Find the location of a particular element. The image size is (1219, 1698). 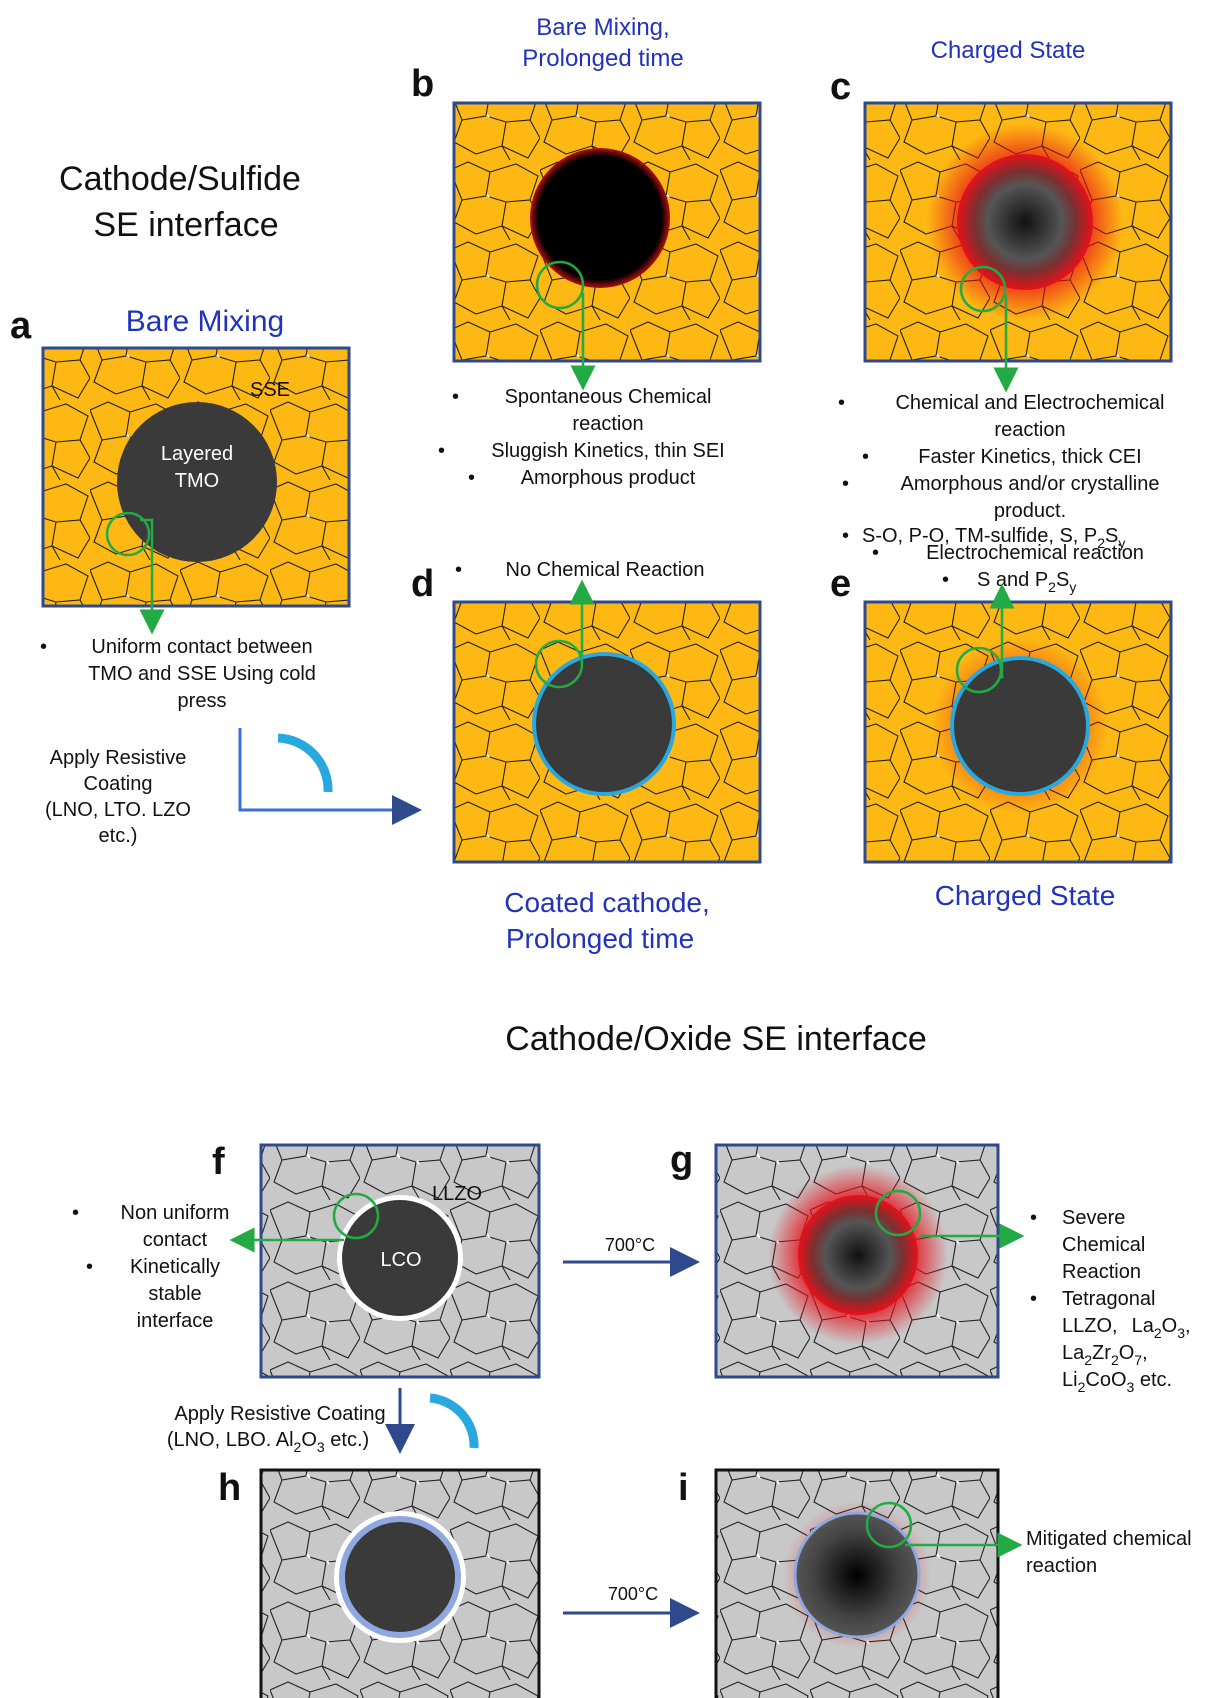

panel-i-letter: i is located at coordinates (683, 1488).